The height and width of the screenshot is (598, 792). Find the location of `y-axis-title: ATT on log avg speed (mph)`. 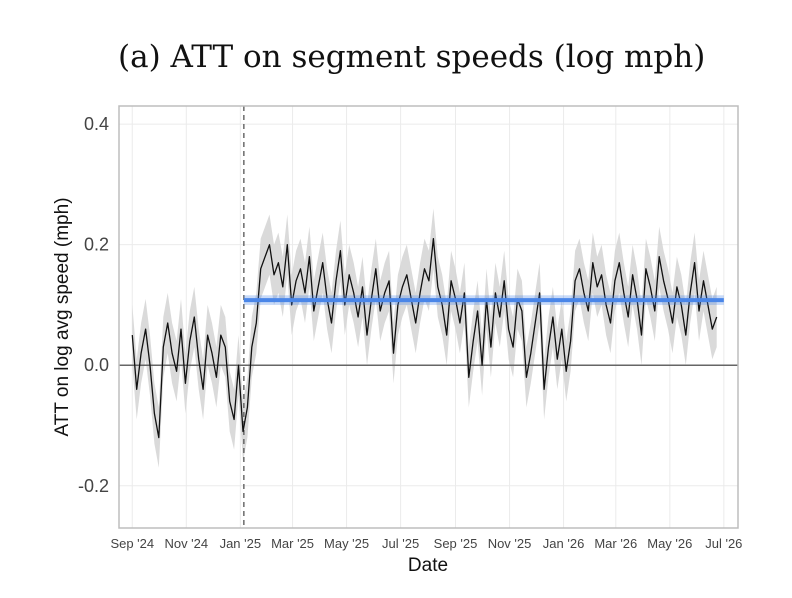

y-axis-title: ATT on log avg speed (mph) is located at coordinates (62, 316).